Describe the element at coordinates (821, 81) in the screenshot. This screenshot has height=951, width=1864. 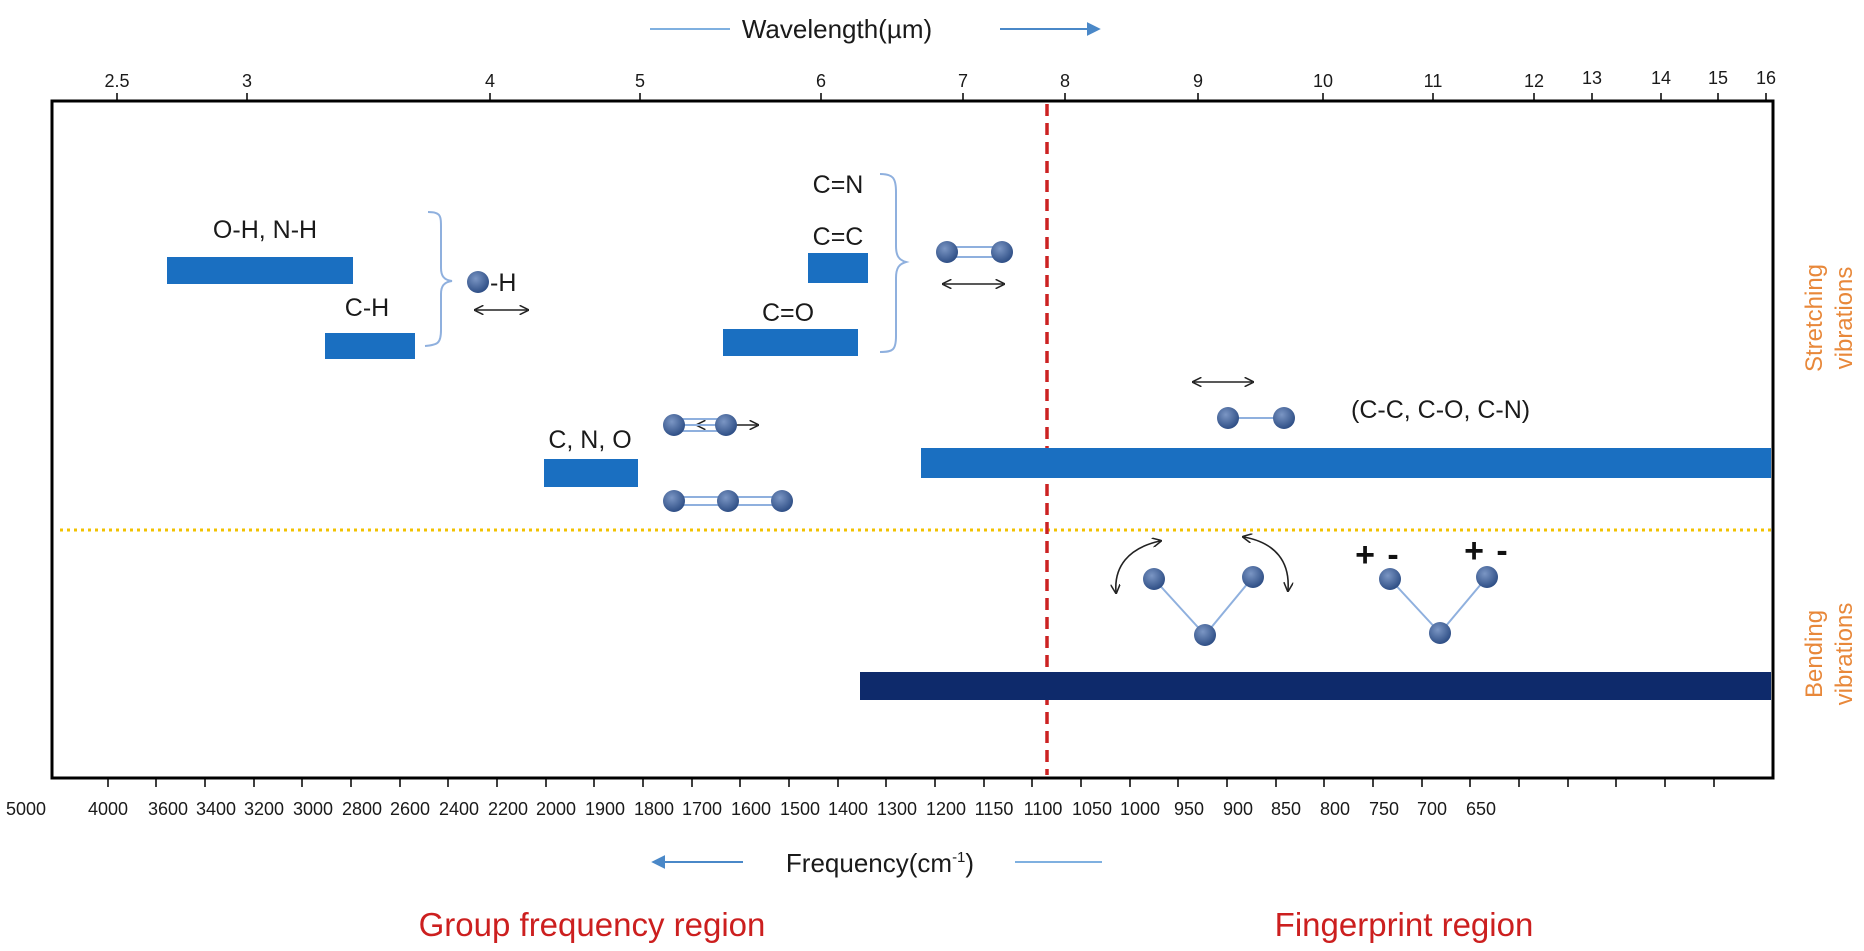
I see `top-tick-label: 6` at that location.